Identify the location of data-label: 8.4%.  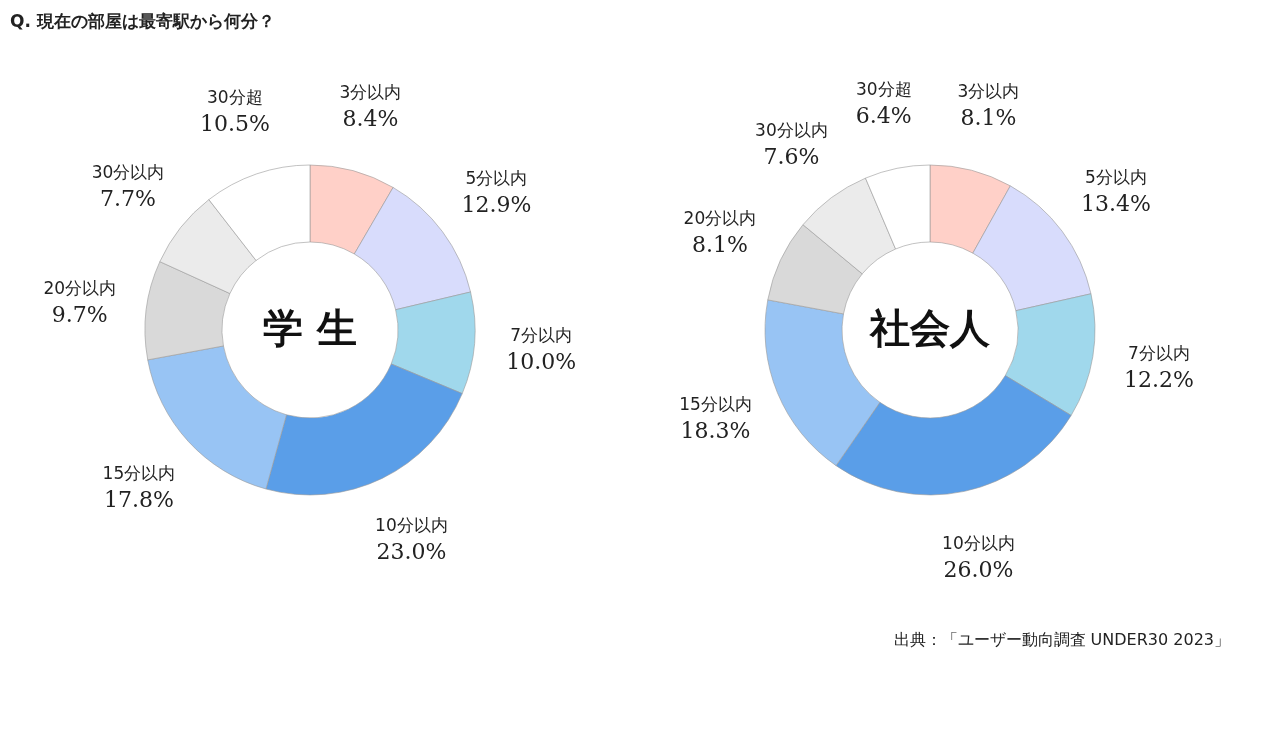
(370, 119).